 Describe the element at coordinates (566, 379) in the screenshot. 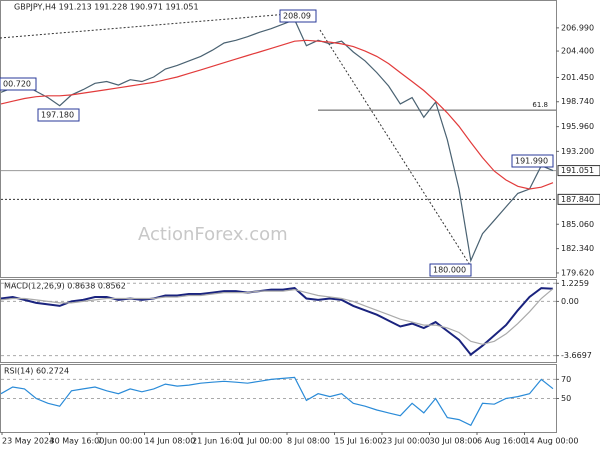

I see `y-tick-label: 70` at that location.